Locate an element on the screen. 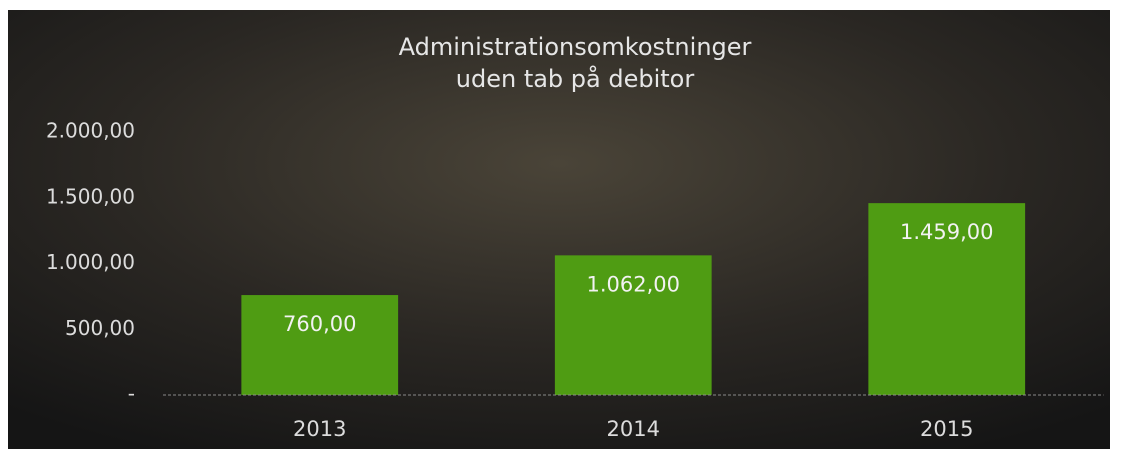 Image resolution: width=1122 pixels, height=449 pixels. value-label: 760,00 is located at coordinates (319, 324).